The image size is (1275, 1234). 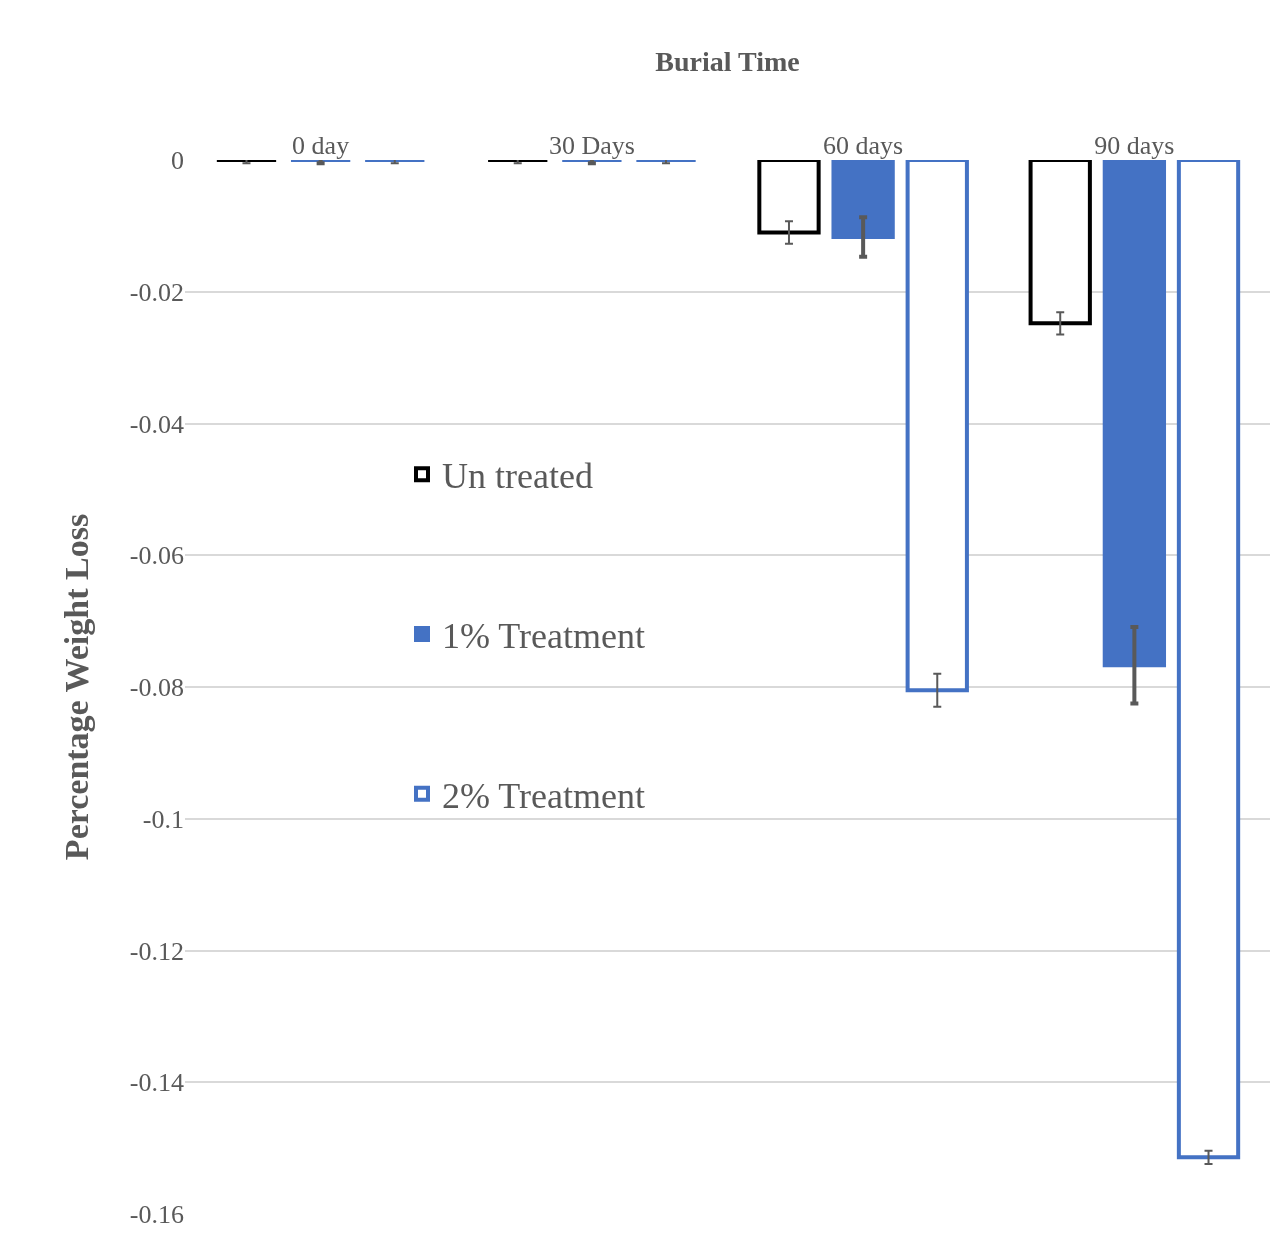 What do you see at coordinates (156, 292) in the screenshot?
I see `y-tick-label: -0.02` at bounding box center [156, 292].